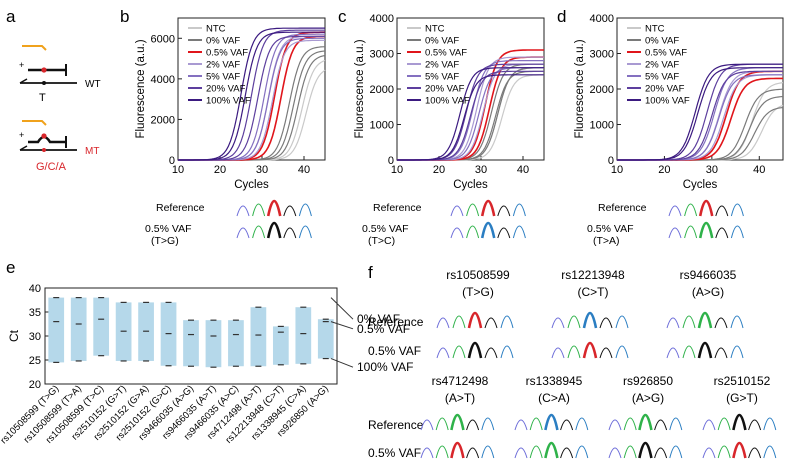  What do you see at coordinates (124, 16) in the screenshot?
I see `panel-label-b: b` at bounding box center [124, 16].